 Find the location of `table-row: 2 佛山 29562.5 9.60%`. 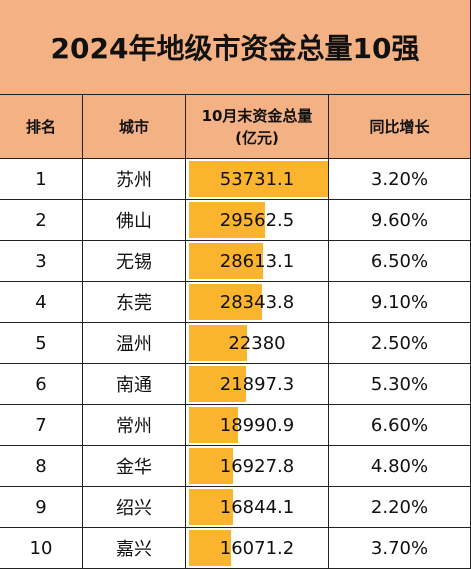

table-row: 2 佛山 29562.5 9.60% is located at coordinates (235, 220).